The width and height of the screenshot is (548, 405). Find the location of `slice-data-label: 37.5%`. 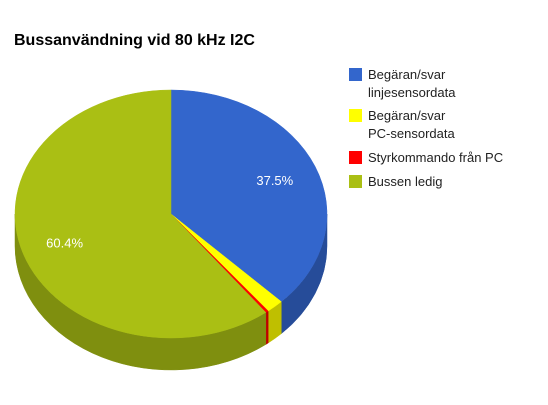

slice-data-label: 37.5% is located at coordinates (274, 180).